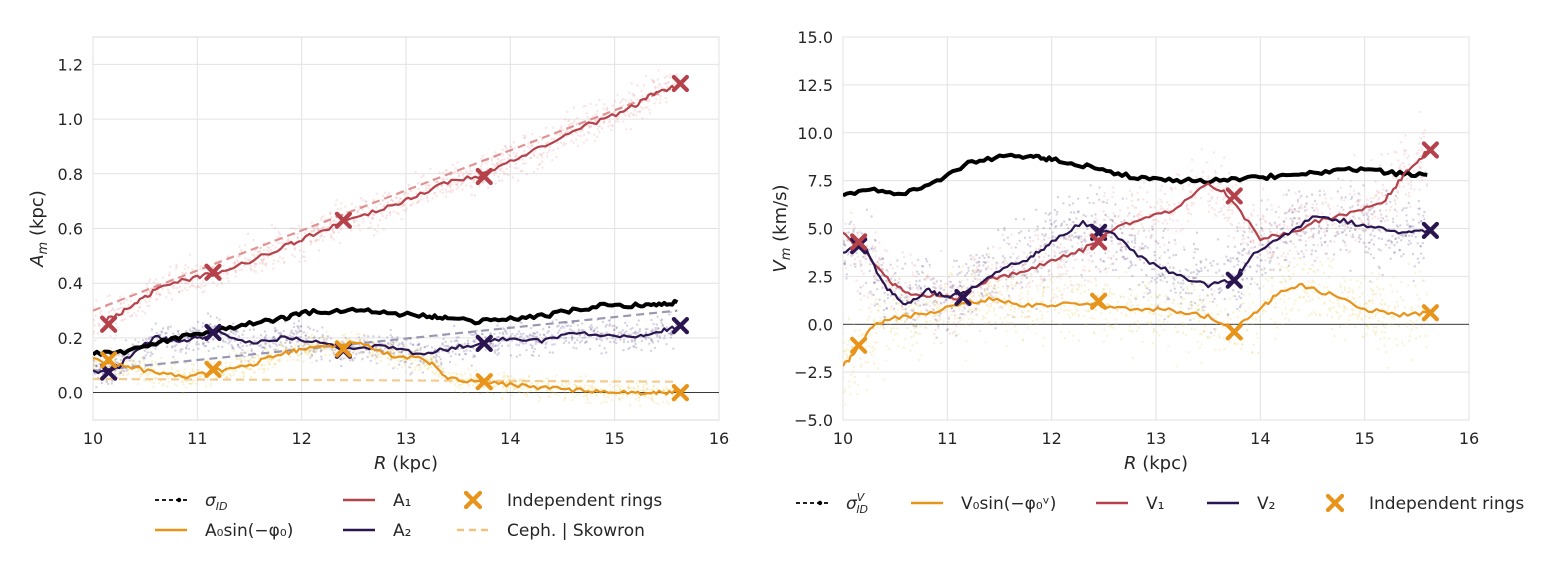  What do you see at coordinates (813, 372) in the screenshot?
I see `y-tick-label: −2.5` at bounding box center [813, 372].